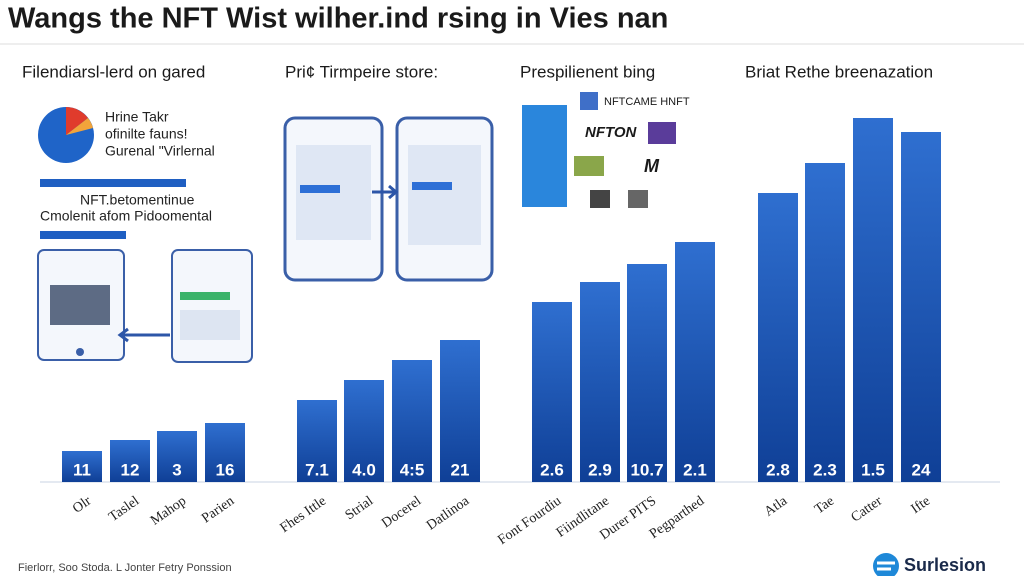 Image resolution: width=1024 pixels, height=581 pixels. What do you see at coordinates (824, 506) in the screenshot?
I see `category-label: Tae` at bounding box center [824, 506].